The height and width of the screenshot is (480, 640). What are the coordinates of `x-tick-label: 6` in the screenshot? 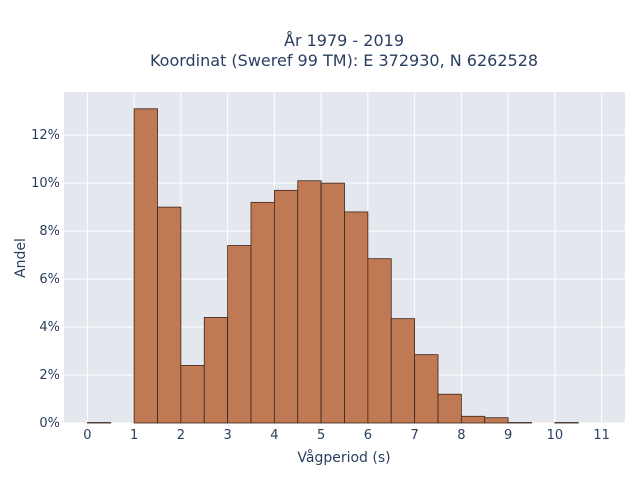 It's located at (368, 435).